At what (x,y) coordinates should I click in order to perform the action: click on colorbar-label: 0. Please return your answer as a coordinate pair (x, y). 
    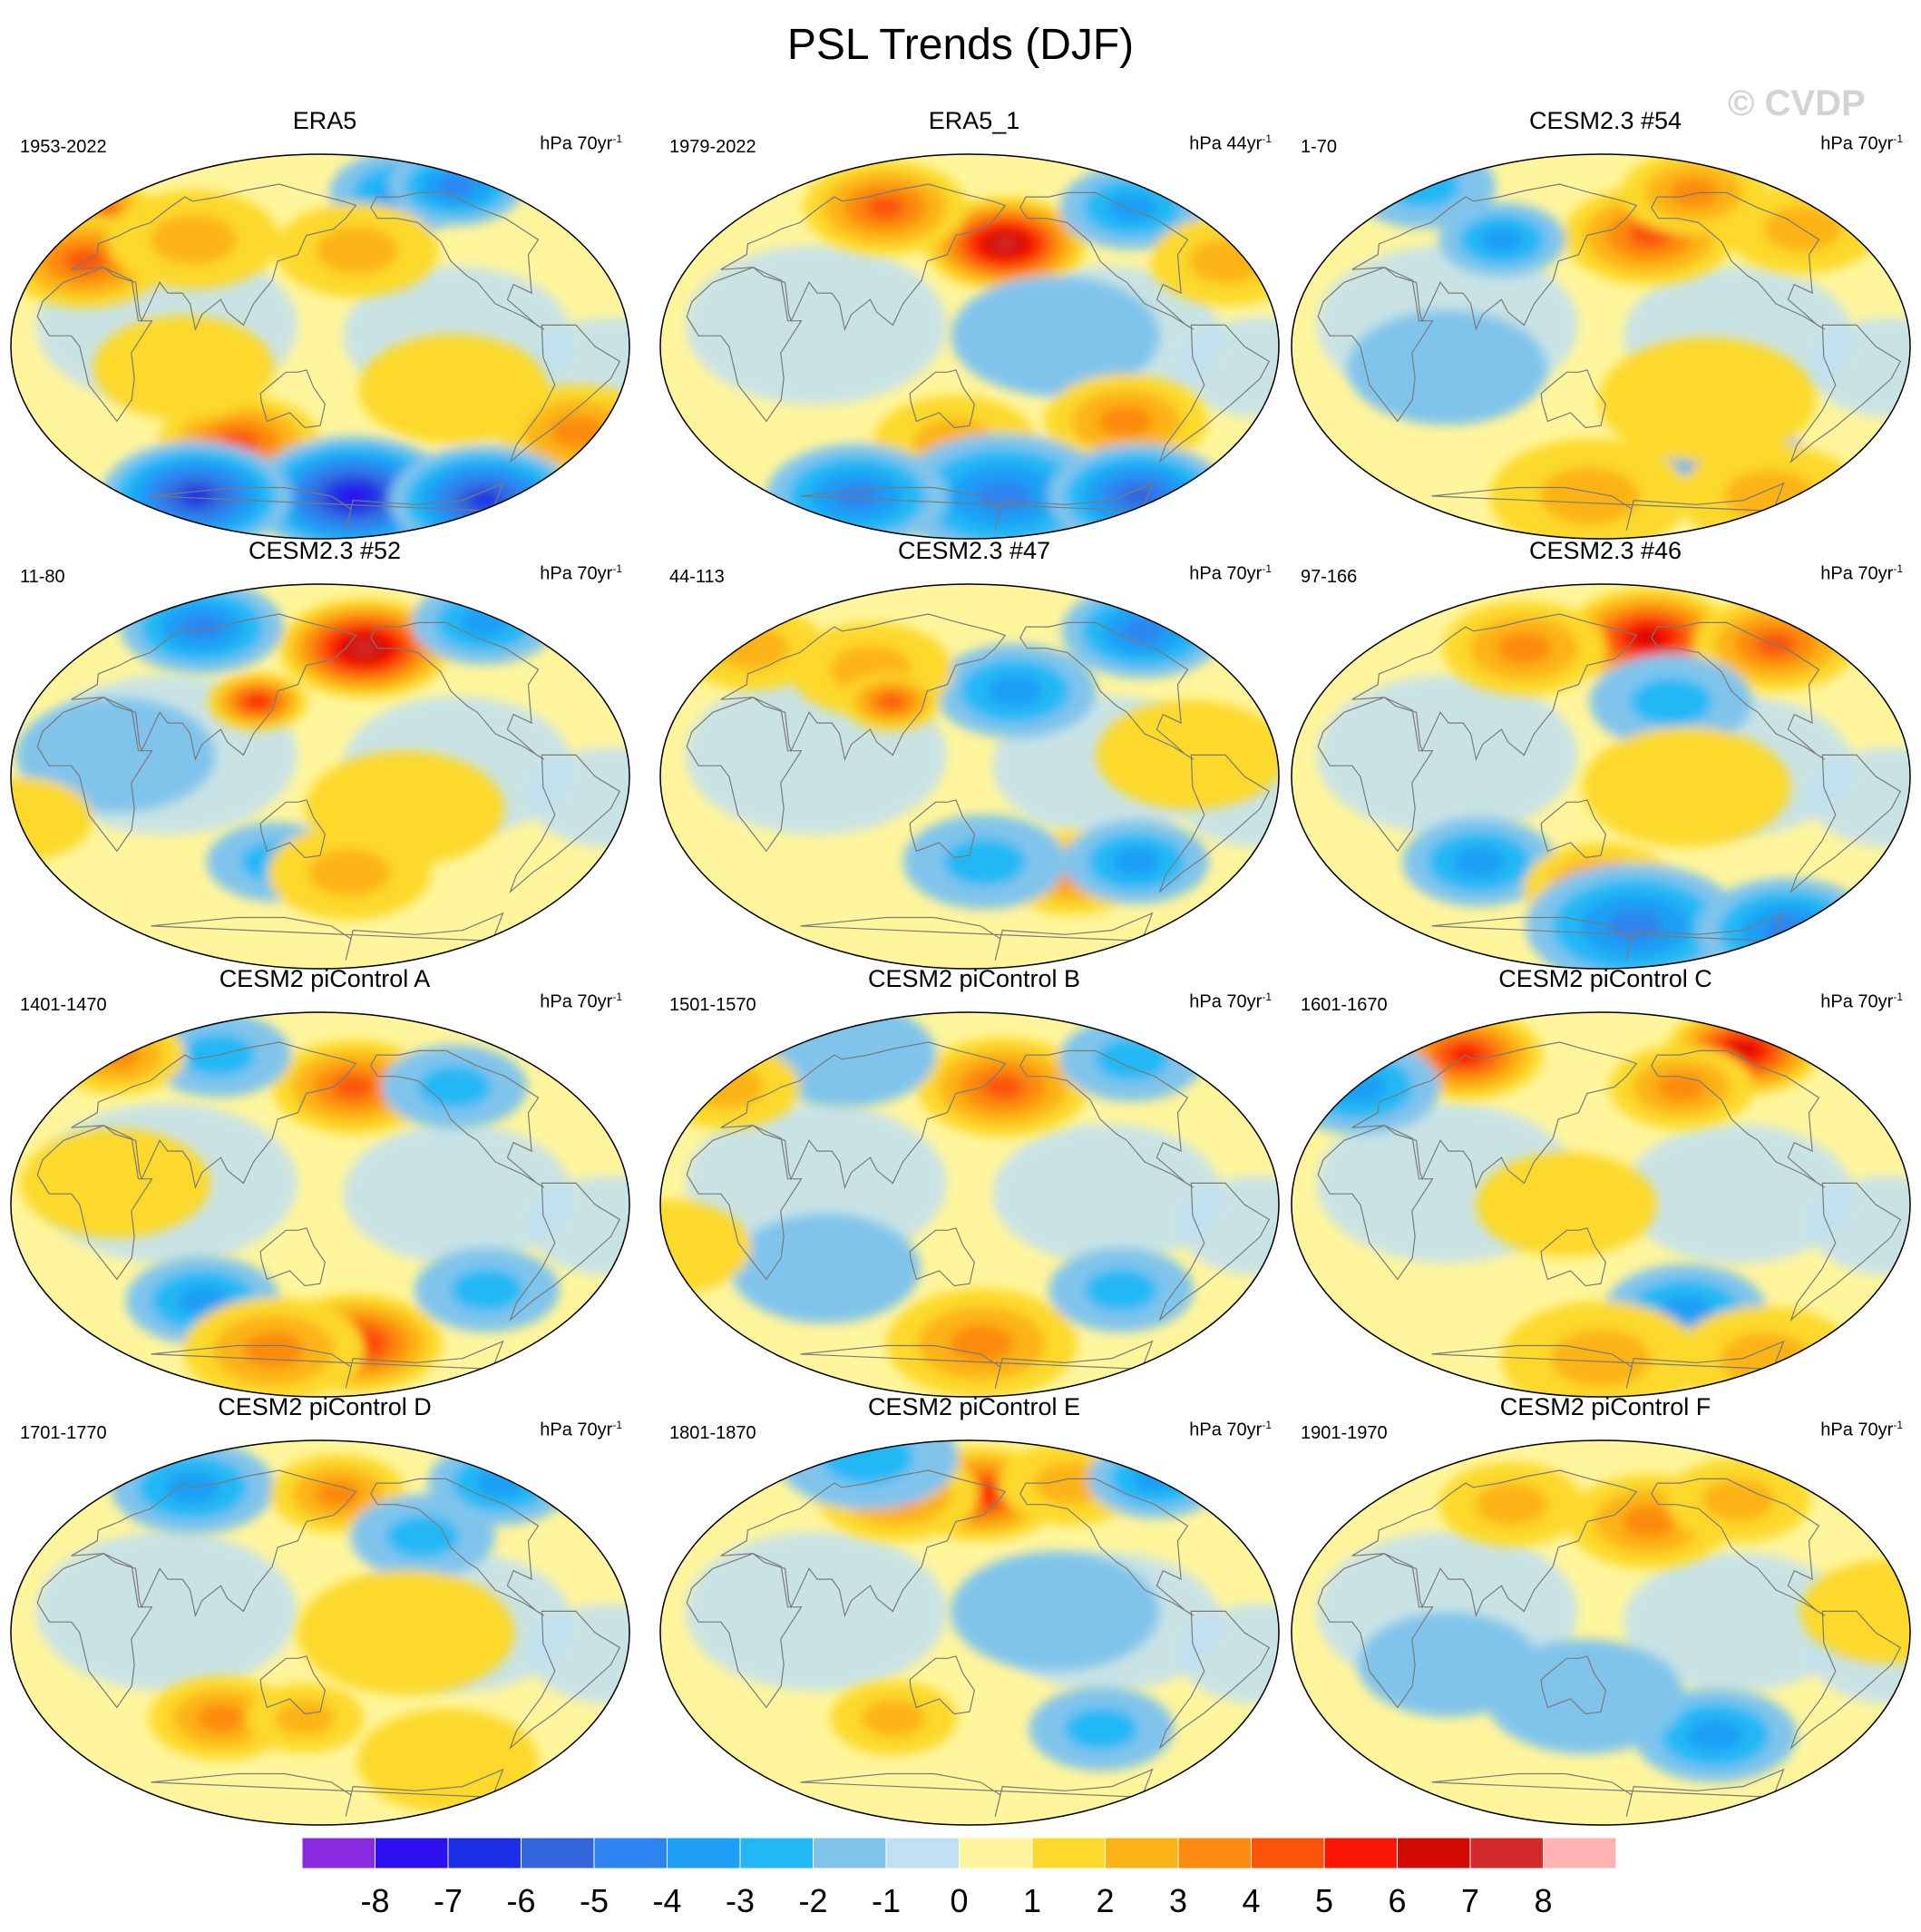
    Looking at the image, I should click on (959, 1900).